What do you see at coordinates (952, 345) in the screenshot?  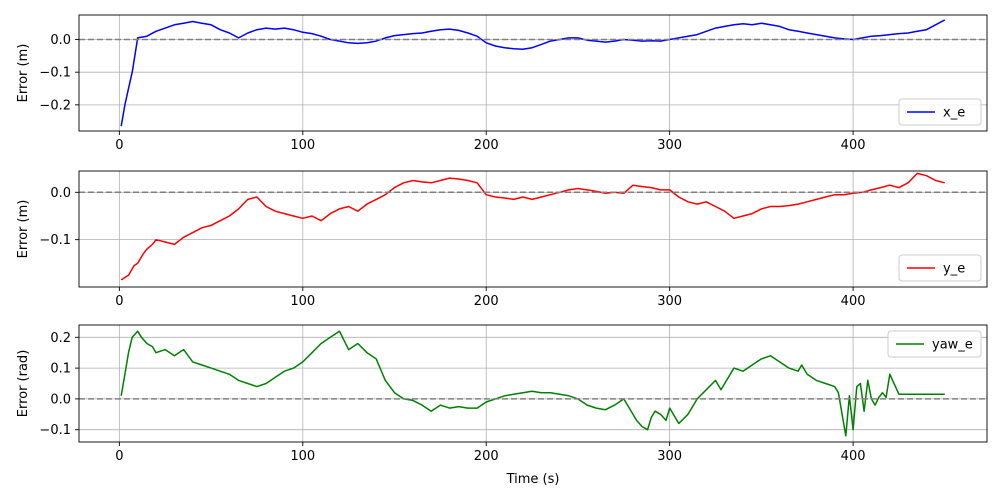 I see `legend-label: yaw_e` at bounding box center [952, 345].